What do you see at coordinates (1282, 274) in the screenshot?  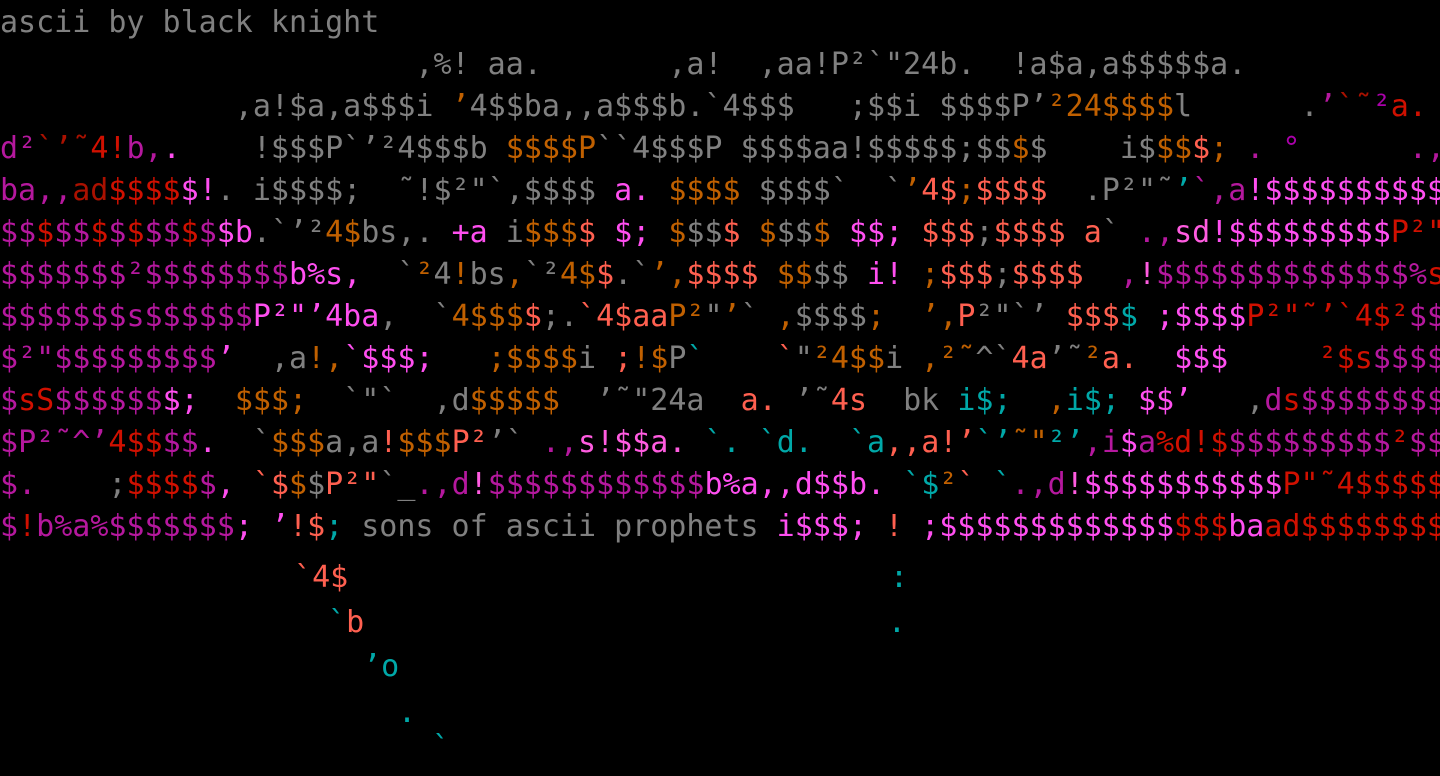 I see `ascii-art-segment: $$$$$$$$$$$$$$` at bounding box center [1282, 274].